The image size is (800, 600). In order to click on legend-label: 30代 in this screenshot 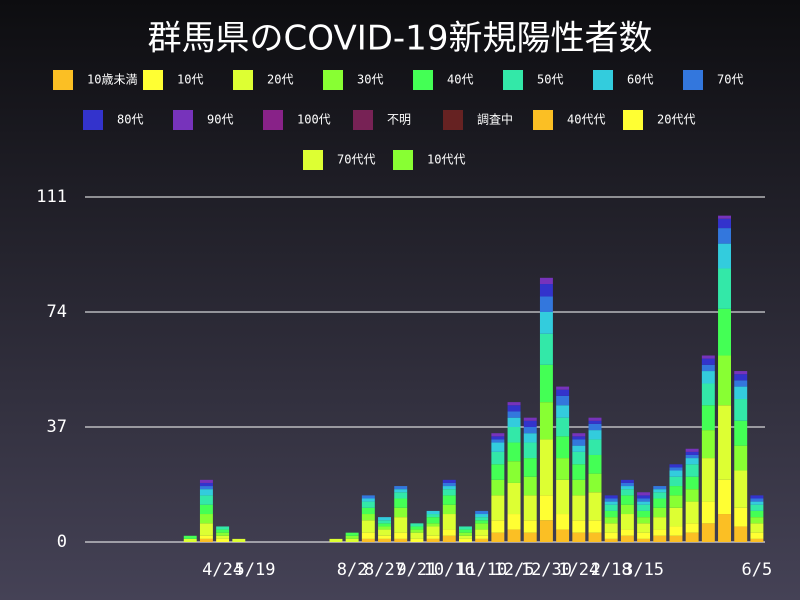, I will do `click(370, 80)`.